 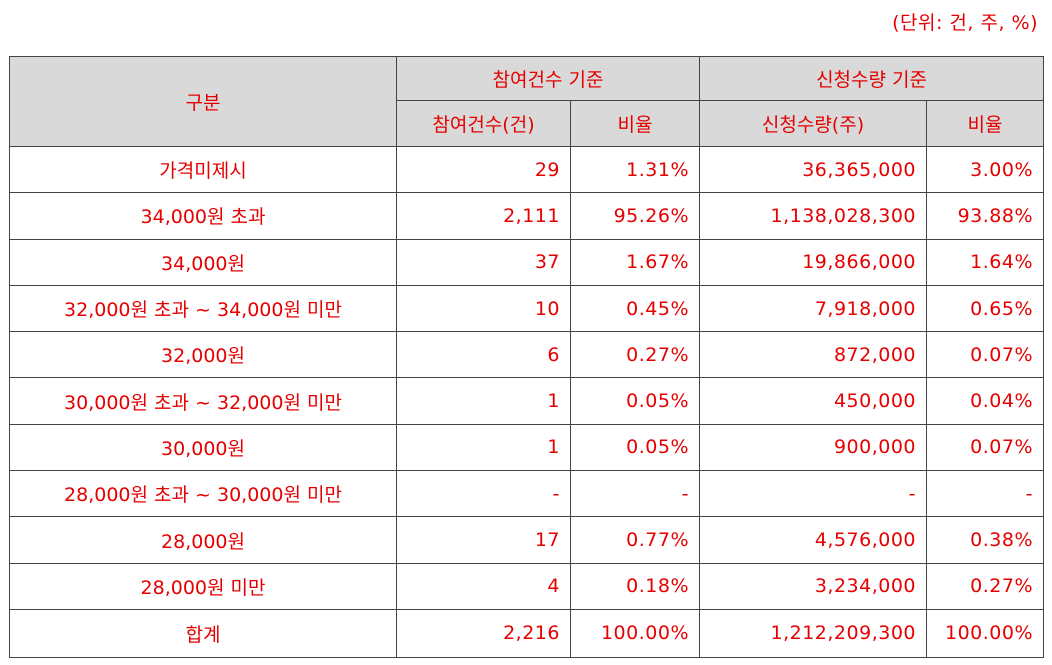 I want to click on header-participation-count: 참여건수(건), so click(x=483, y=123).